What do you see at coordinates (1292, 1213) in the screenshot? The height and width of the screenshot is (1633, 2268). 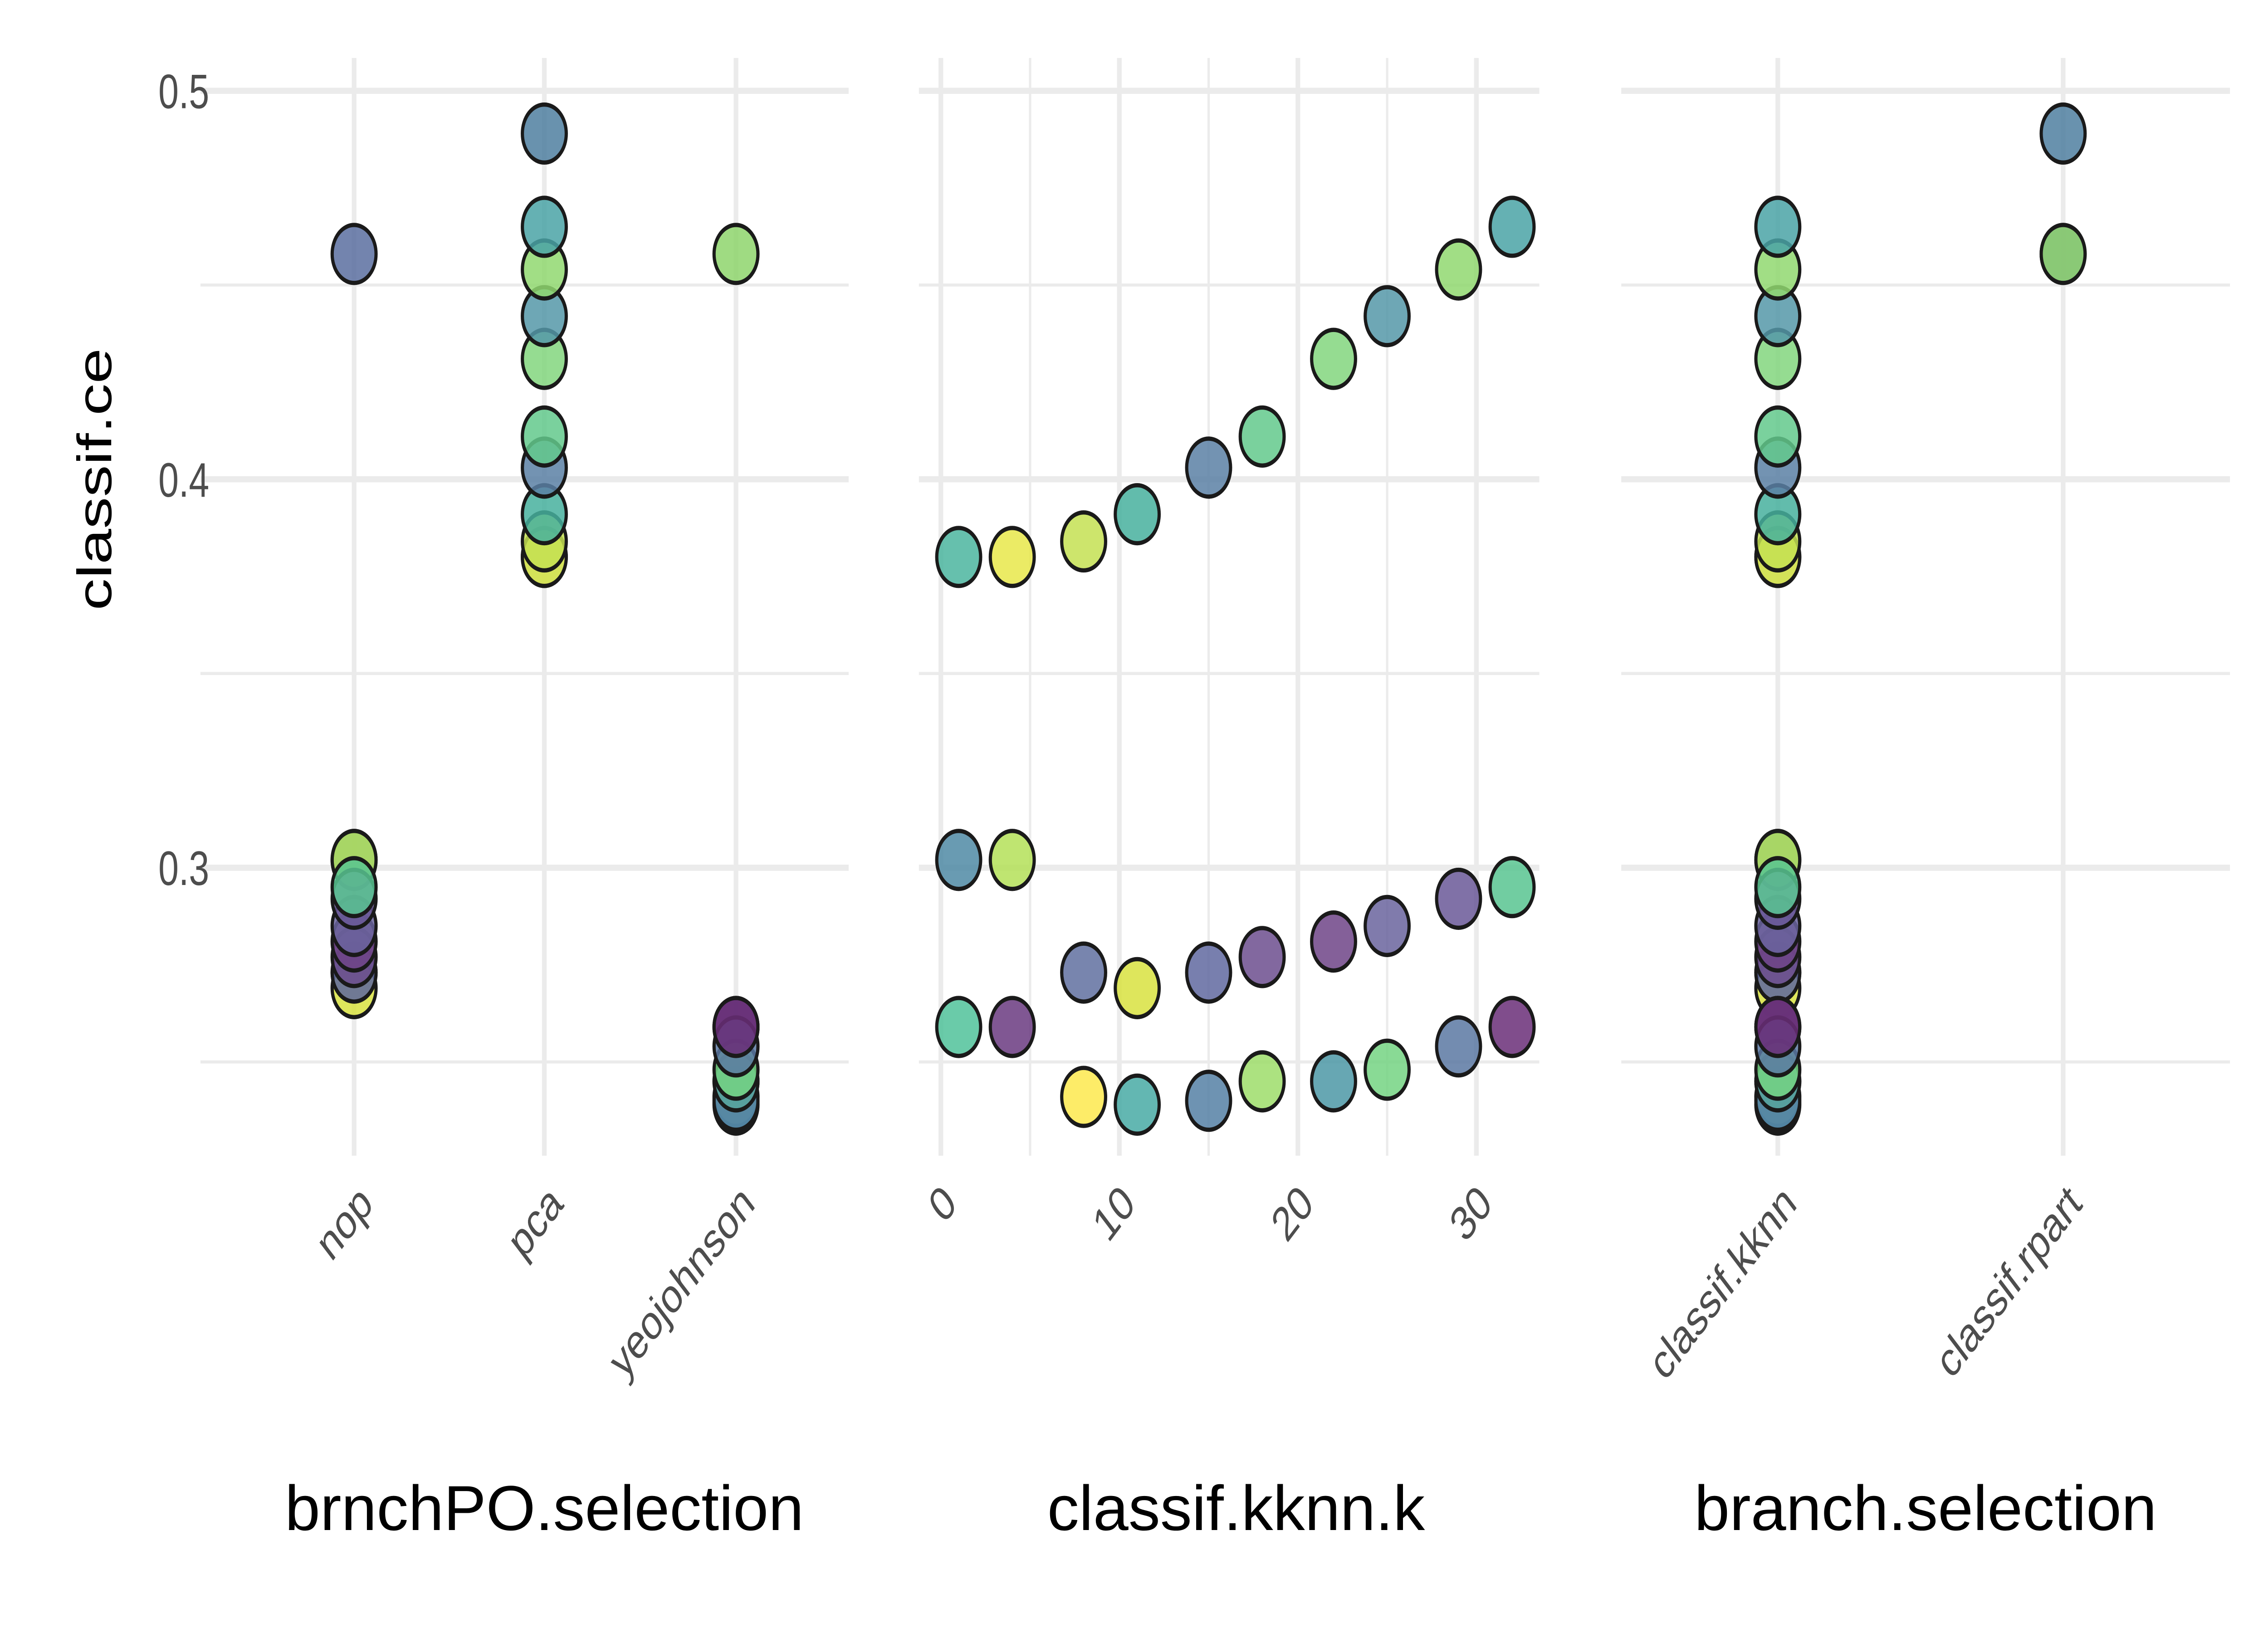 I see `x-tick-label: 20` at bounding box center [1292, 1213].